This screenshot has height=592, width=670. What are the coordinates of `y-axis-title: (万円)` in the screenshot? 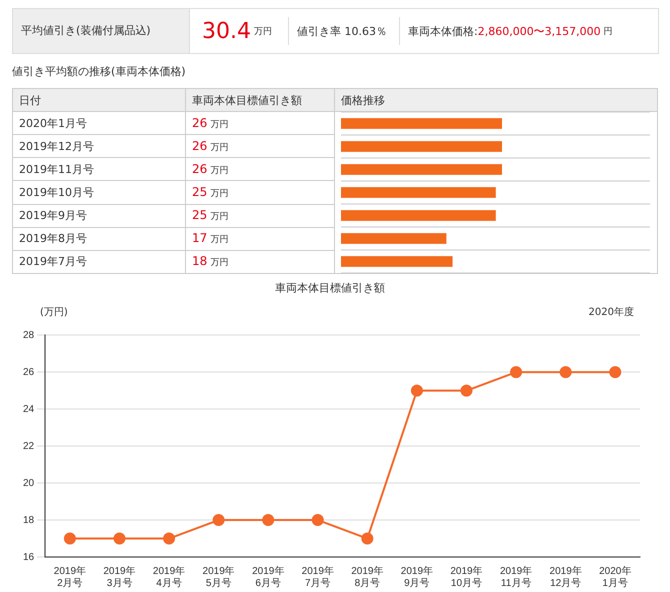 It's located at (54, 312).